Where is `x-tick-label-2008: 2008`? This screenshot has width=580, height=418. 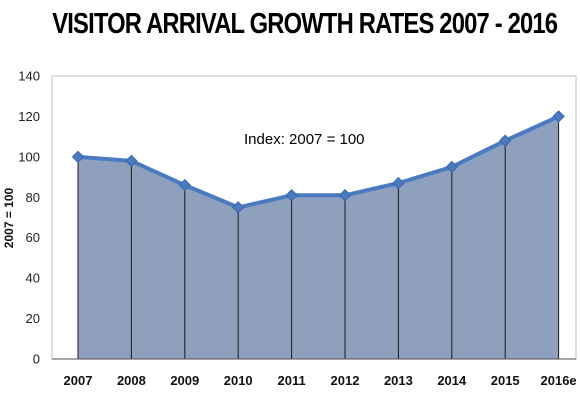
x-tick-label-2008: 2008 is located at coordinates (131, 380).